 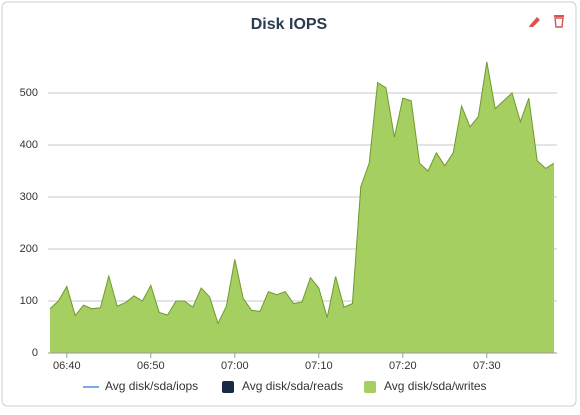 What do you see at coordinates (29, 249) in the screenshot?
I see `y-tick-label: 200` at bounding box center [29, 249].